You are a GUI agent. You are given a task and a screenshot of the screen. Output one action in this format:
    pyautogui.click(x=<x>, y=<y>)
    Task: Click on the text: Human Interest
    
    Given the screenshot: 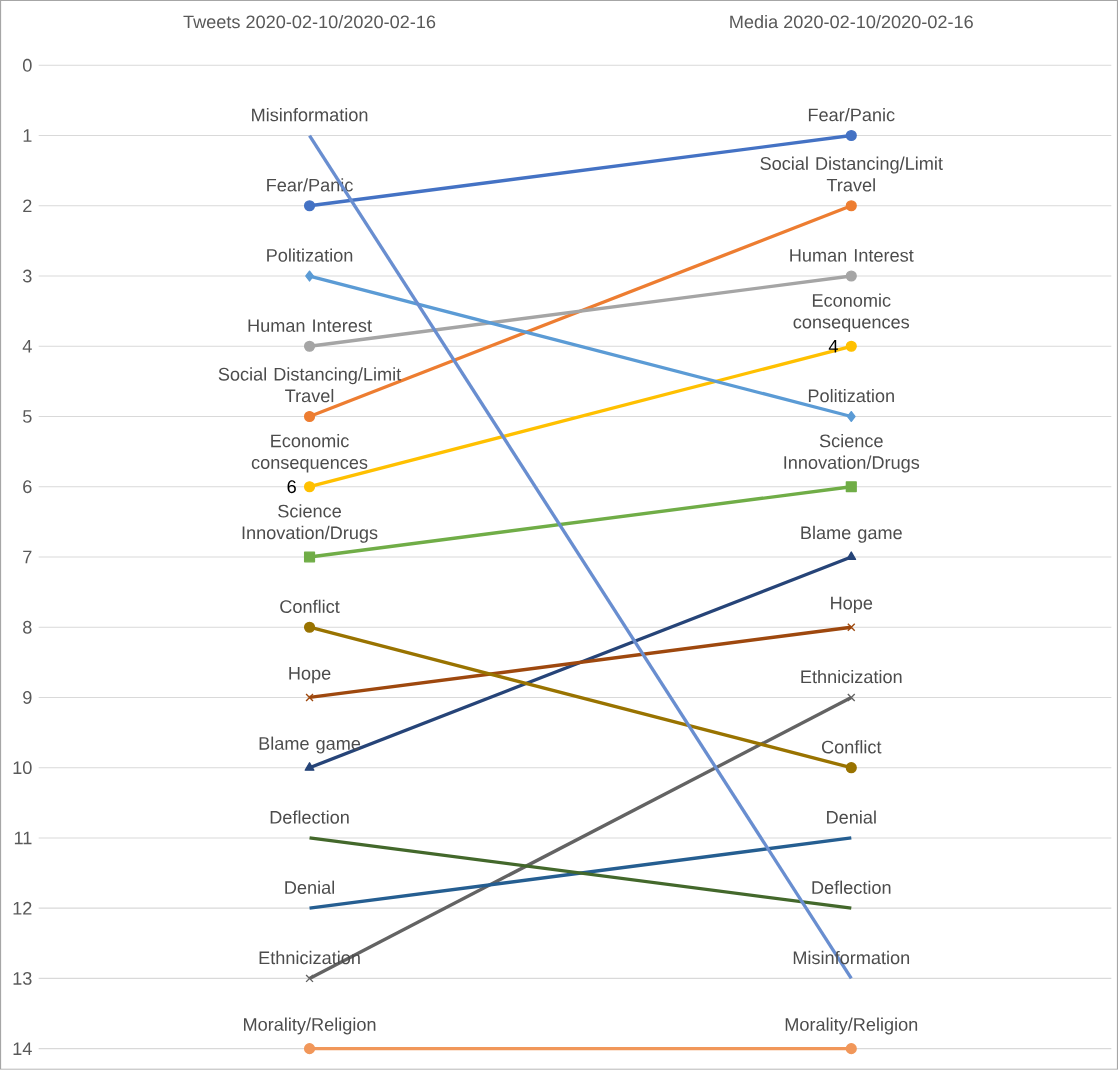 What is the action you would take?
    pyautogui.click(x=852, y=255)
    